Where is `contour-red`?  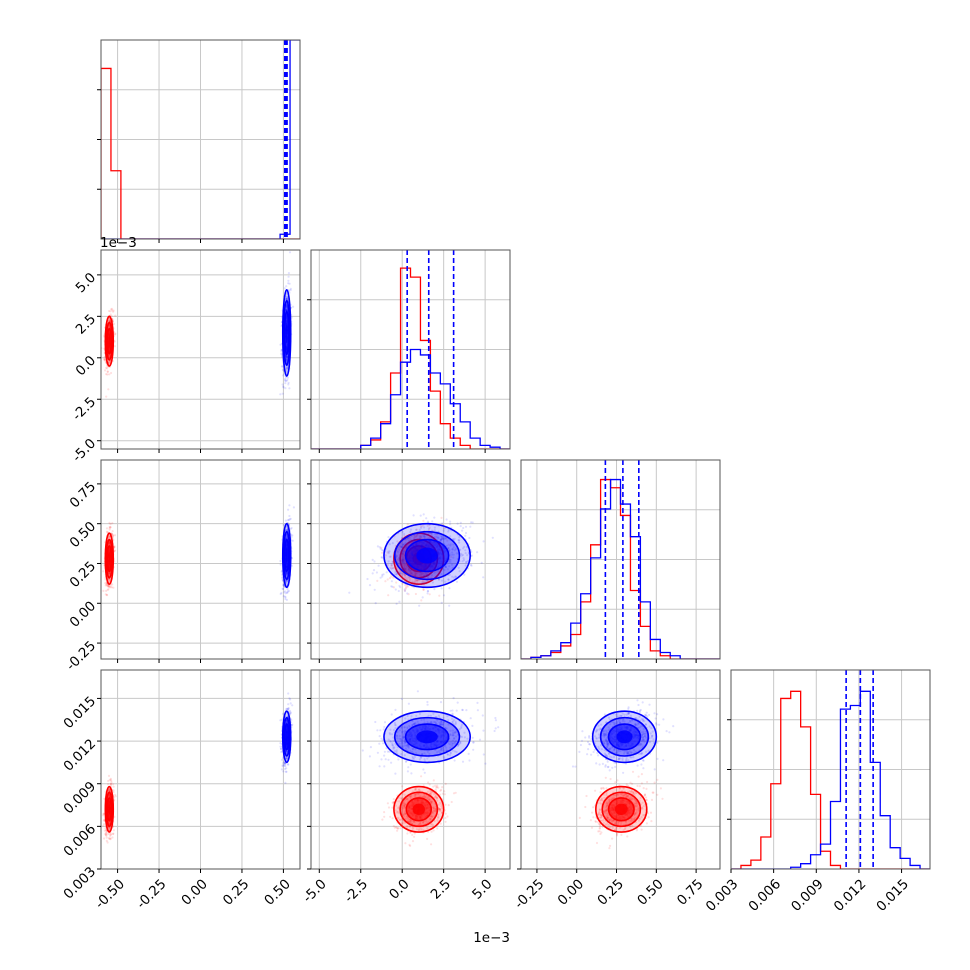
contour-red is located at coordinates (109, 558).